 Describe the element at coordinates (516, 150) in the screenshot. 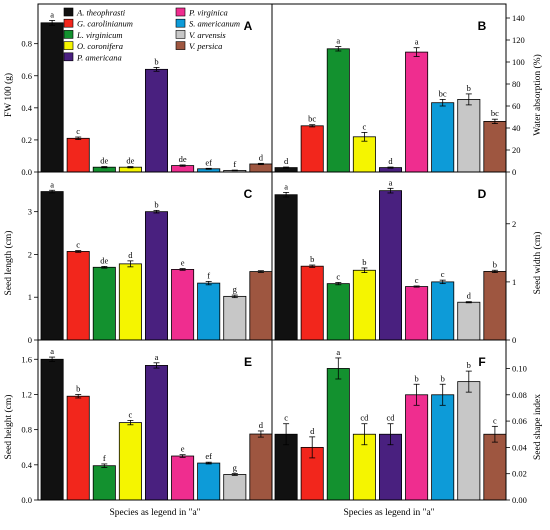

I see `y-tick-label: 20` at that location.